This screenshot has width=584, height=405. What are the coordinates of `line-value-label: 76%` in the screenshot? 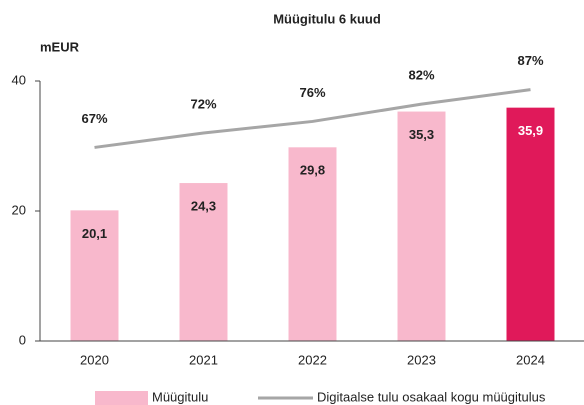 It's located at (312, 92).